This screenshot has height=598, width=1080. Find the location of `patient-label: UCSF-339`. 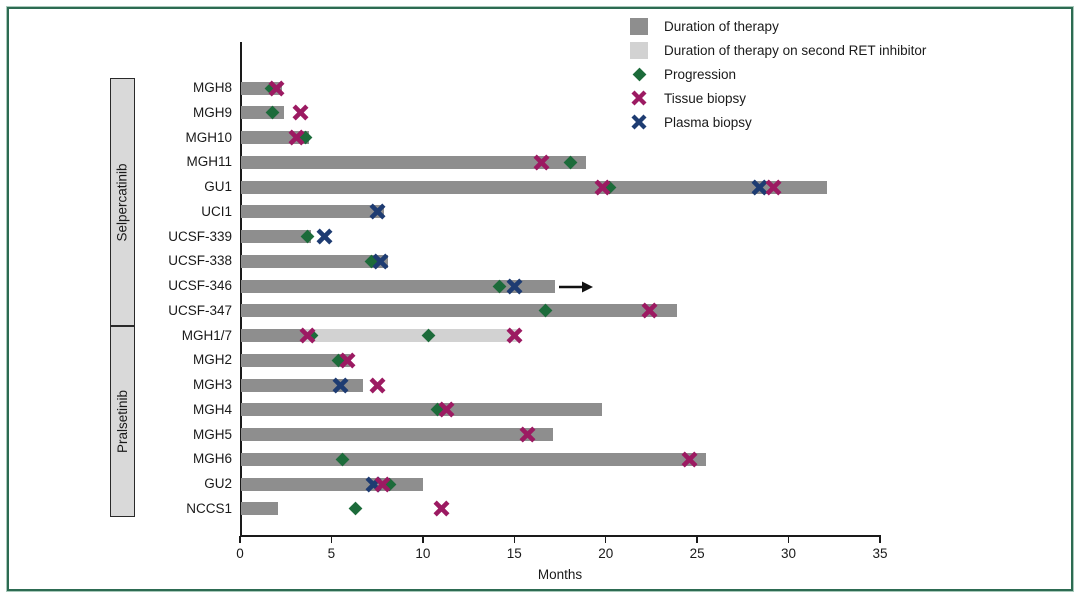

patient-label: UCSF-339 is located at coordinates (200, 236).